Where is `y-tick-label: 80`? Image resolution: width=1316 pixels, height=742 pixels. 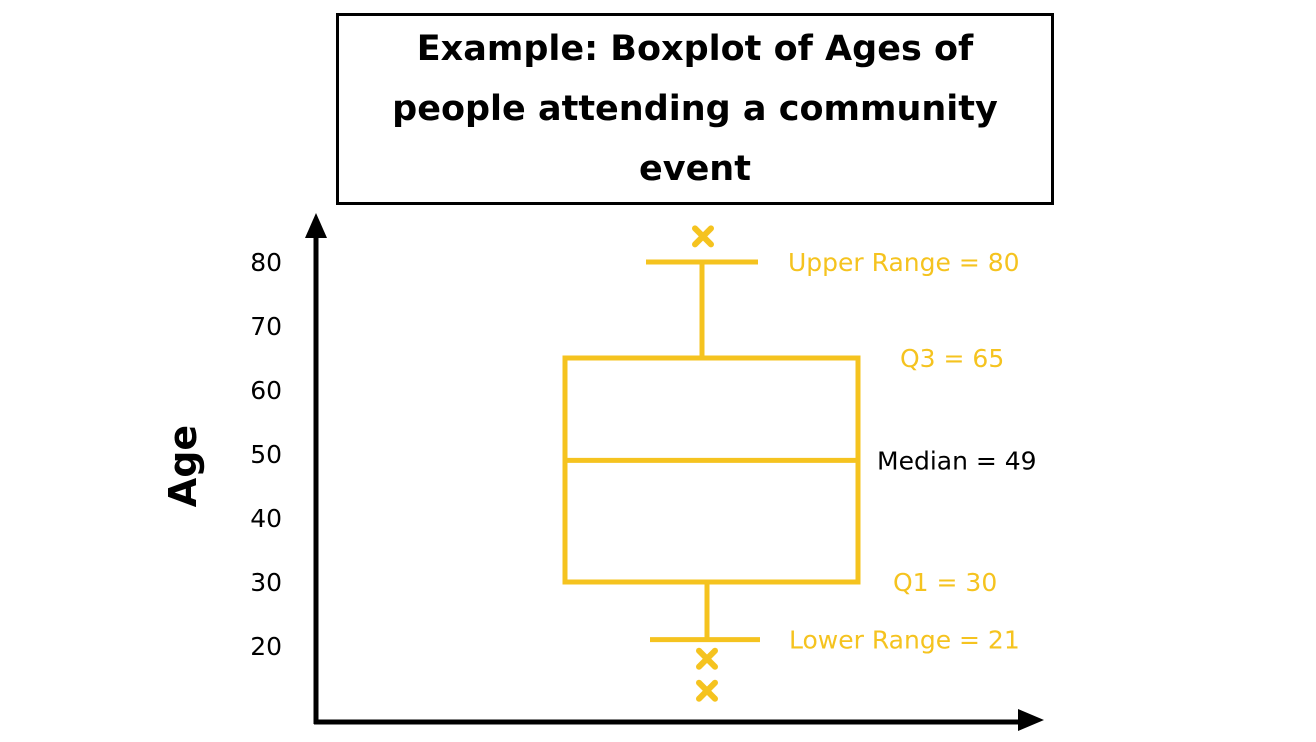 y-tick-label: 80 is located at coordinates (266, 262).